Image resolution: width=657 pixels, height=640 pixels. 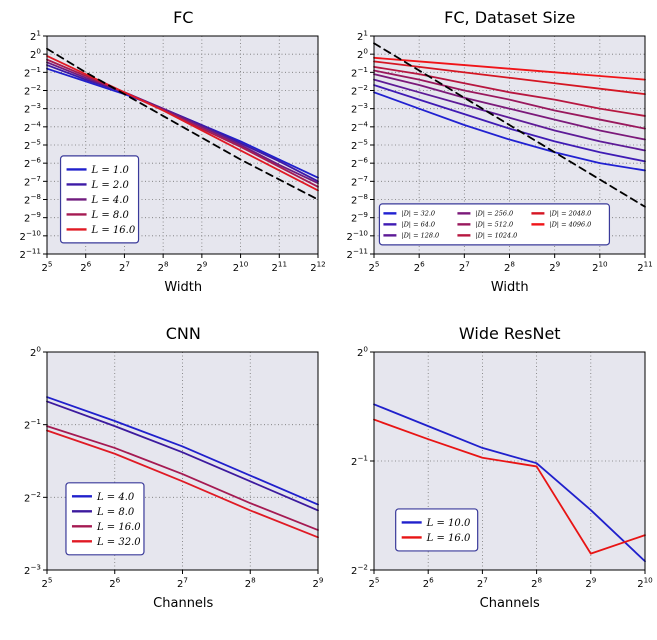 I want to click on x-axis-ticks: 25 26 27 28 29 210 211 212, so click(x=184, y=264).